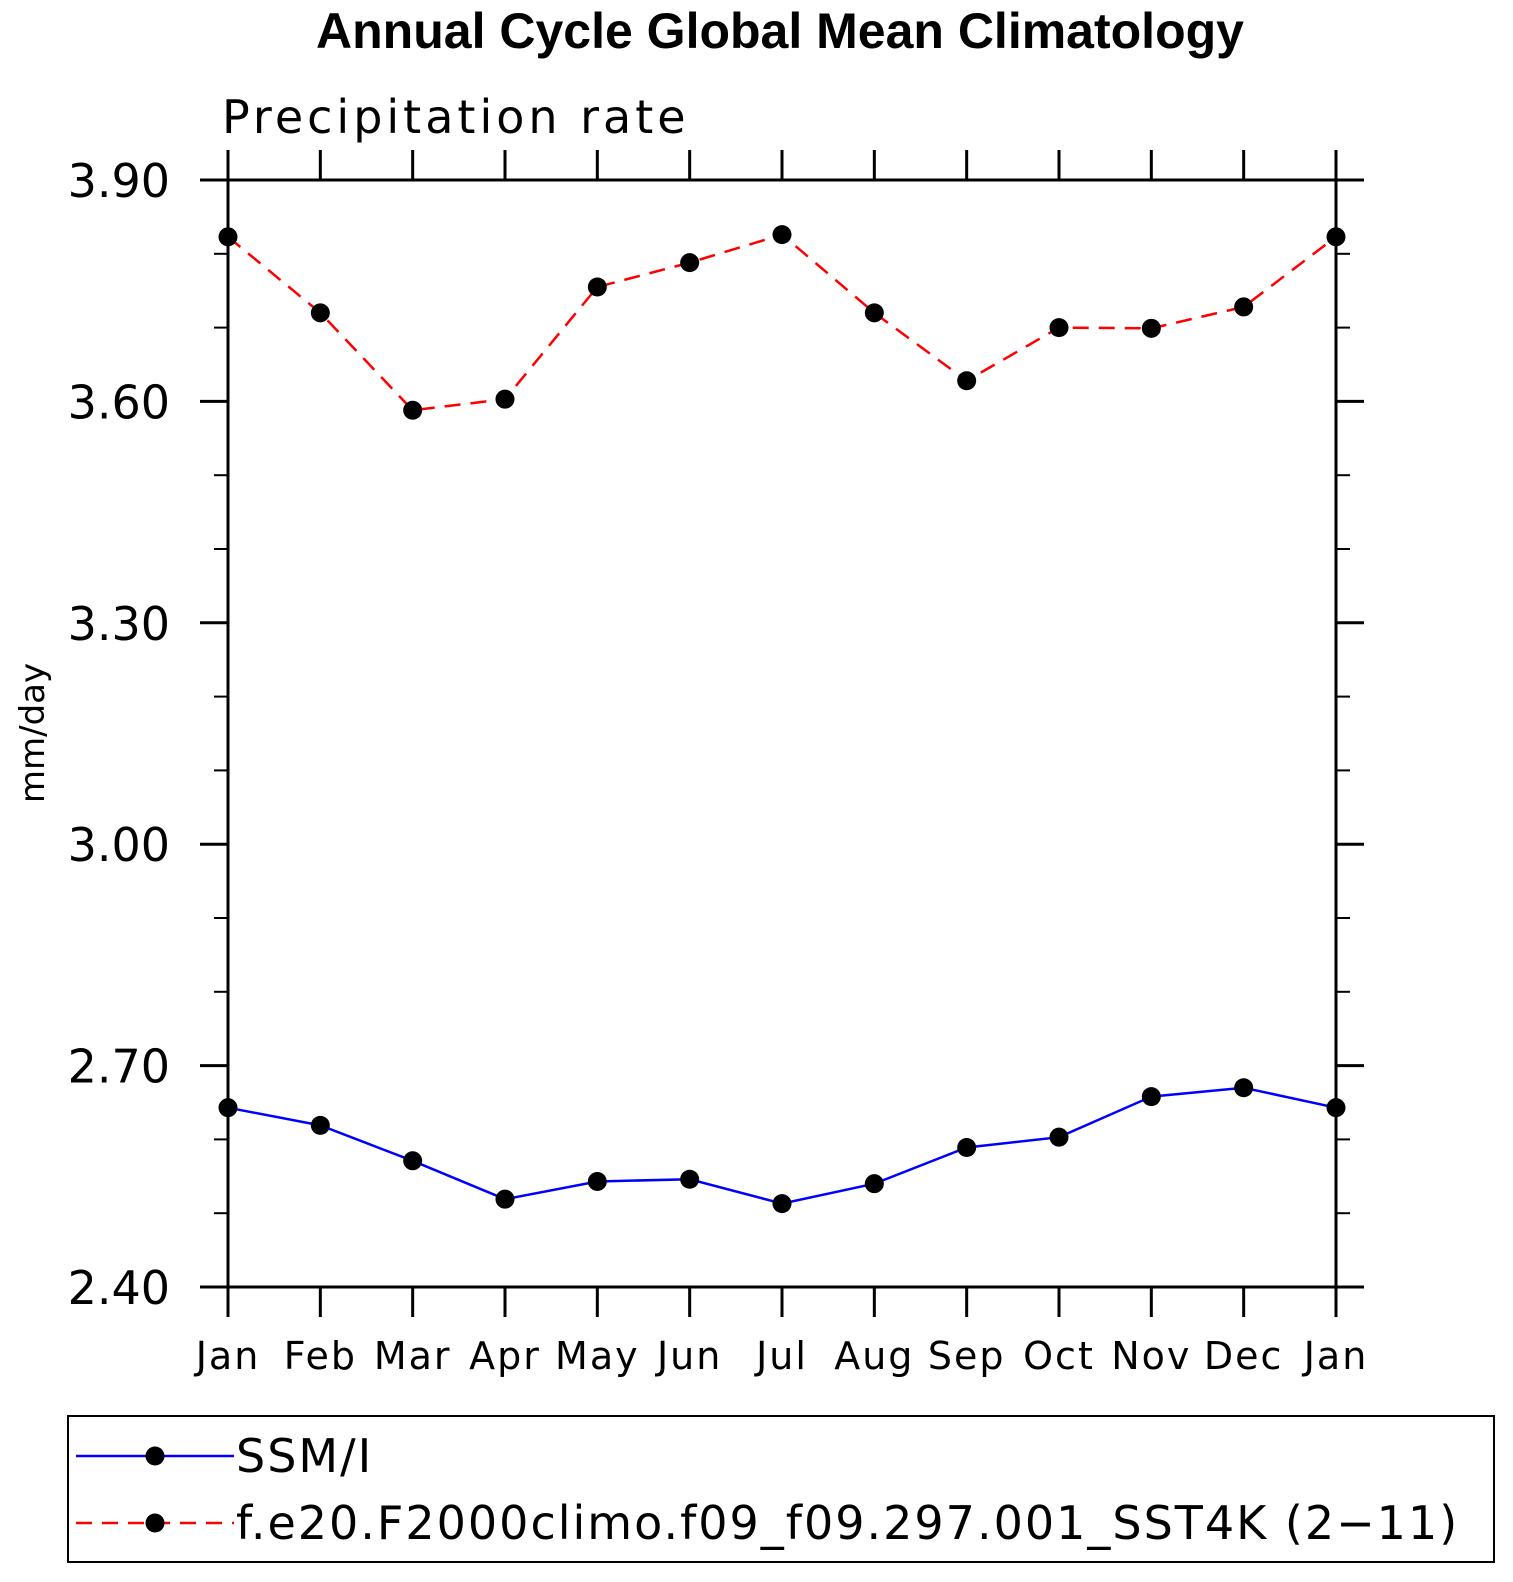 Image resolution: width=1513 pixels, height=1582 pixels. What do you see at coordinates (780, 31) in the screenshot?
I see `chart-title: Annual Cycle Global Mean Climatology` at bounding box center [780, 31].